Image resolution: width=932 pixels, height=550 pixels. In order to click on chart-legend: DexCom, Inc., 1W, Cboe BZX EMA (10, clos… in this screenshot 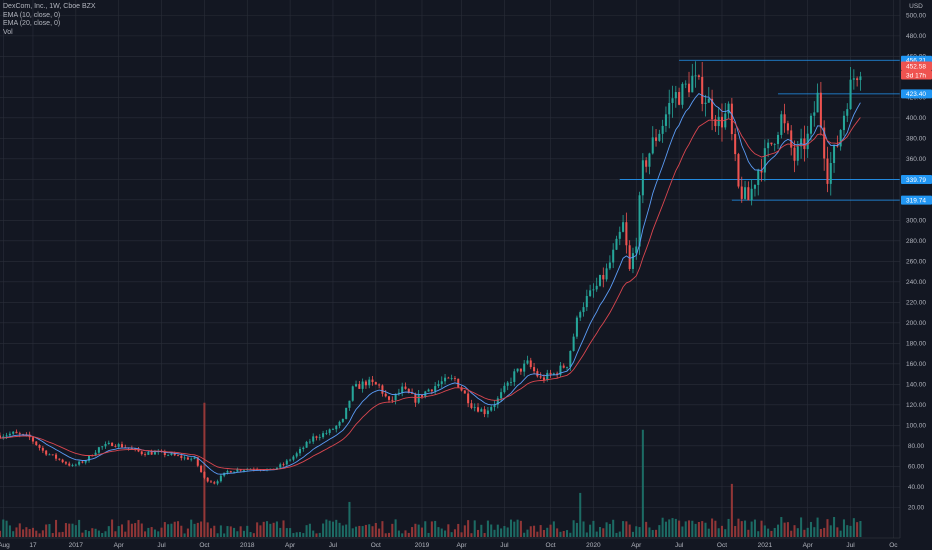, I will do `click(49, 20)`.